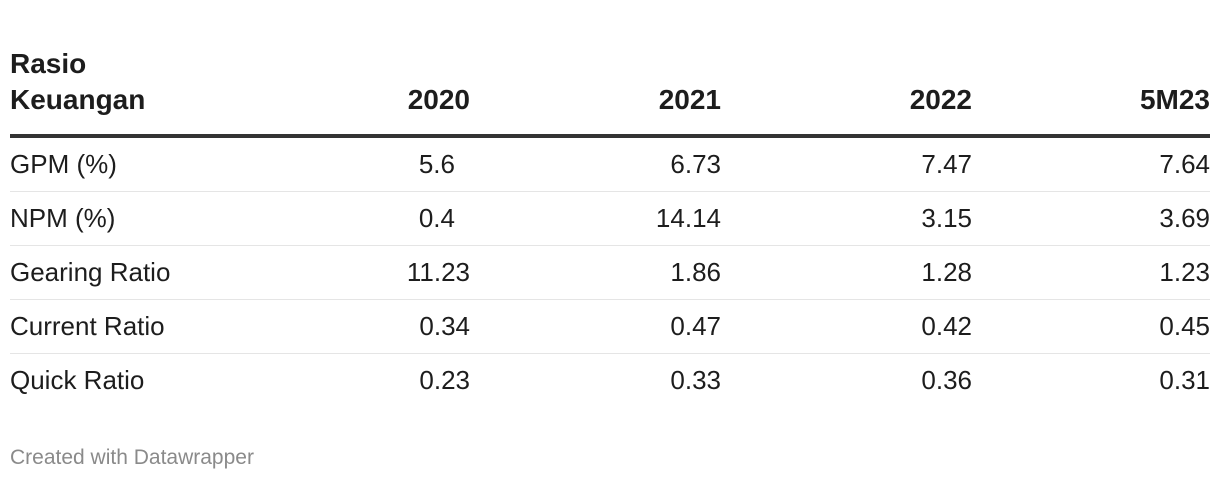 The width and height of the screenshot is (1220, 482). I want to click on table-cell: 0.45, so click(1091, 326).